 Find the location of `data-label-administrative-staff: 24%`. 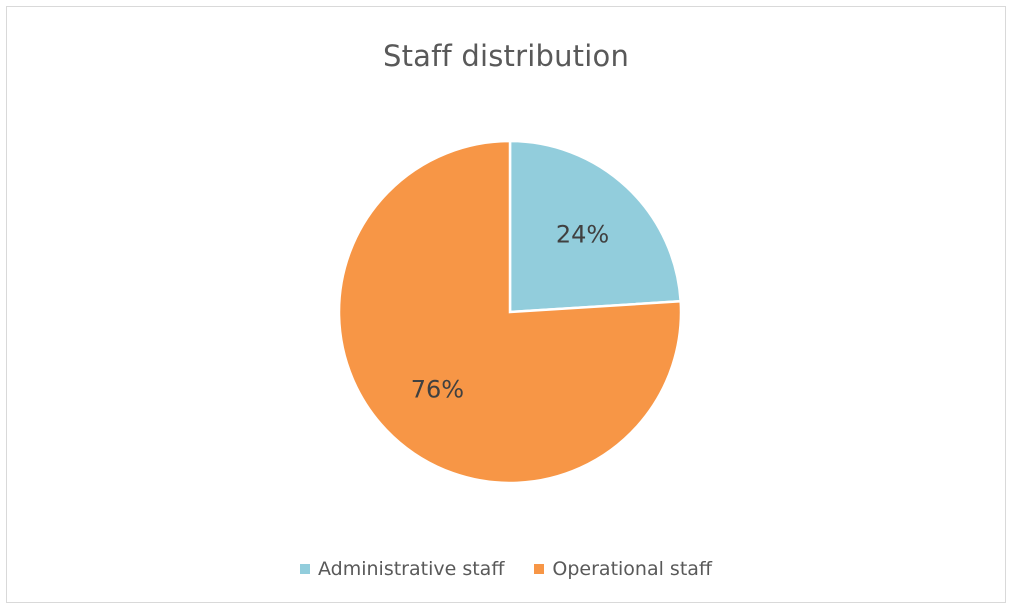

data-label-administrative-staff: 24% is located at coordinates (582, 235).